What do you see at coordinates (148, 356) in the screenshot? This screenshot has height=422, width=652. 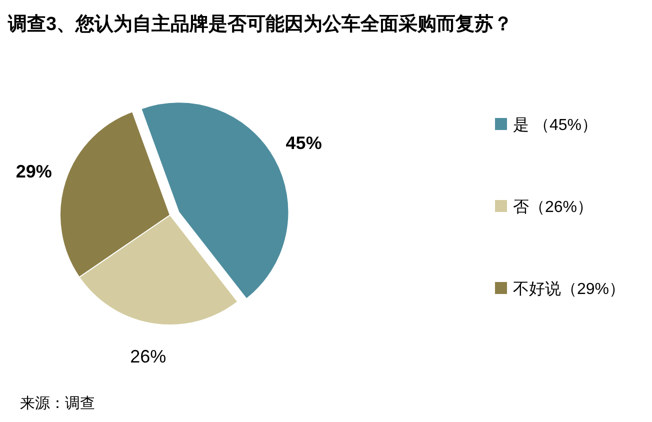 I see `data-label: 26%` at bounding box center [148, 356].